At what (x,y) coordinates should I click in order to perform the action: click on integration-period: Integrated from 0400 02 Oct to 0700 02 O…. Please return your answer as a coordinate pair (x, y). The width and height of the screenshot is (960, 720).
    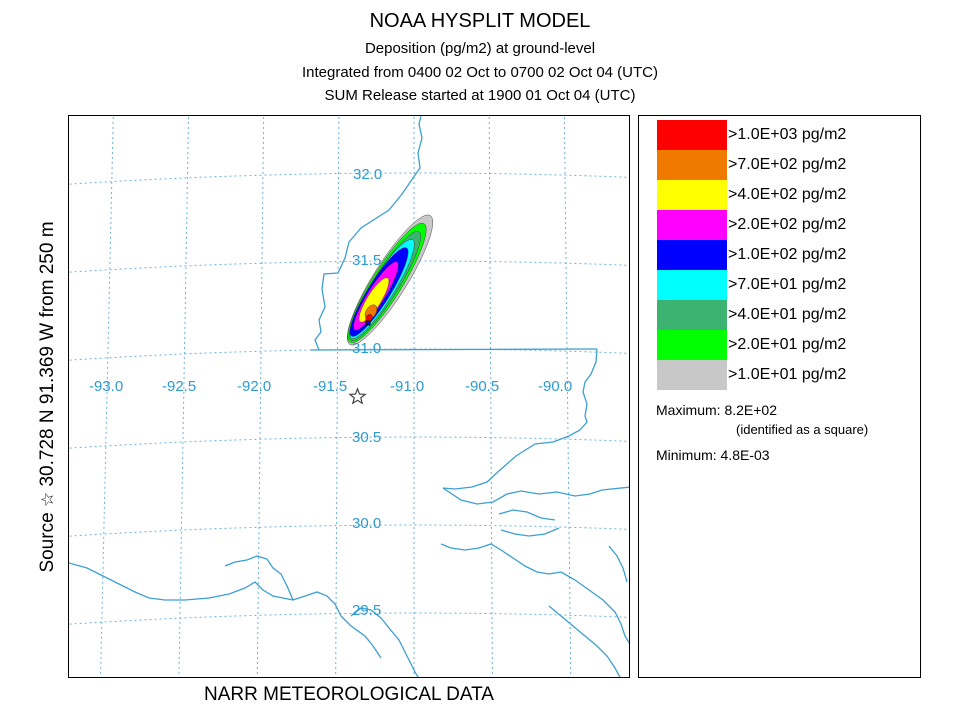
    Looking at the image, I should click on (479, 72).